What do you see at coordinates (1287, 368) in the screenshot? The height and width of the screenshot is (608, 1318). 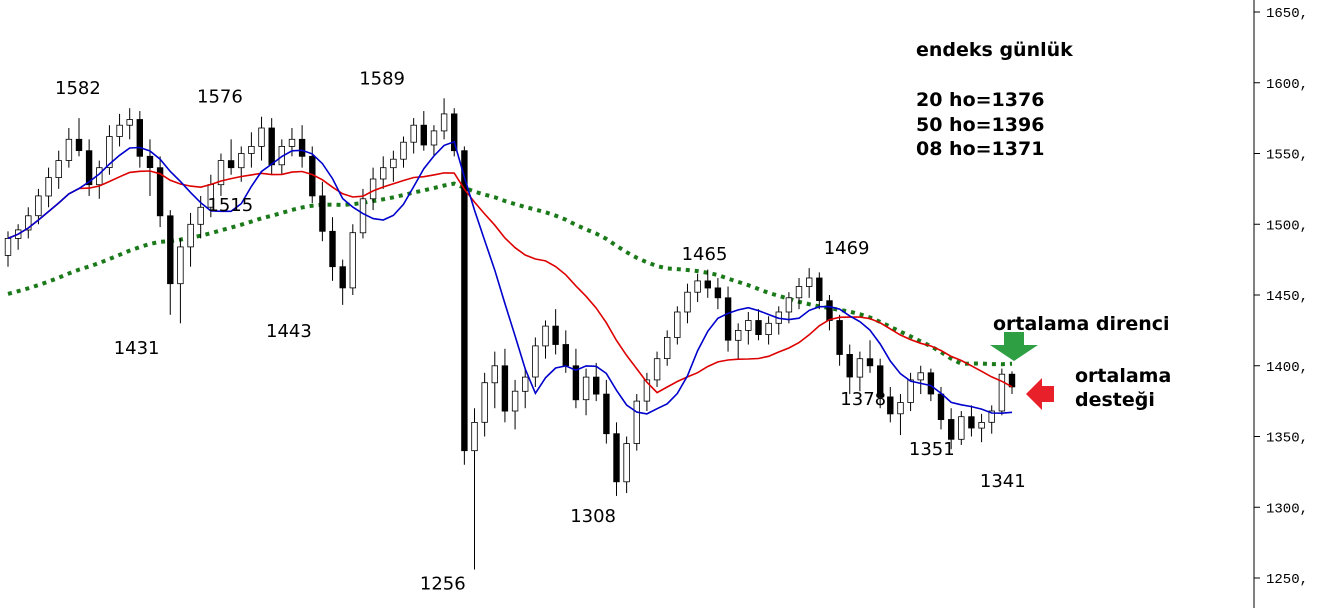 I see `y-tick-label: 1400,` at bounding box center [1287, 368].